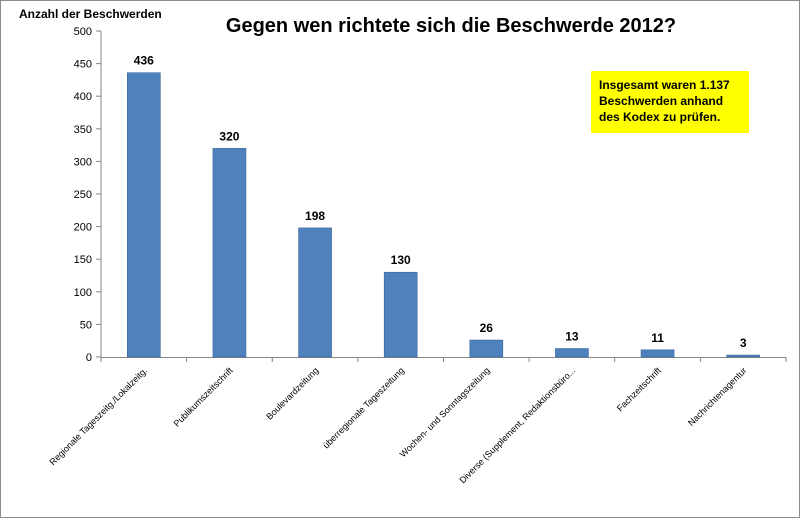  Describe the element at coordinates (83, 228) in the screenshot. I see `y-tick-label: 200` at that location.